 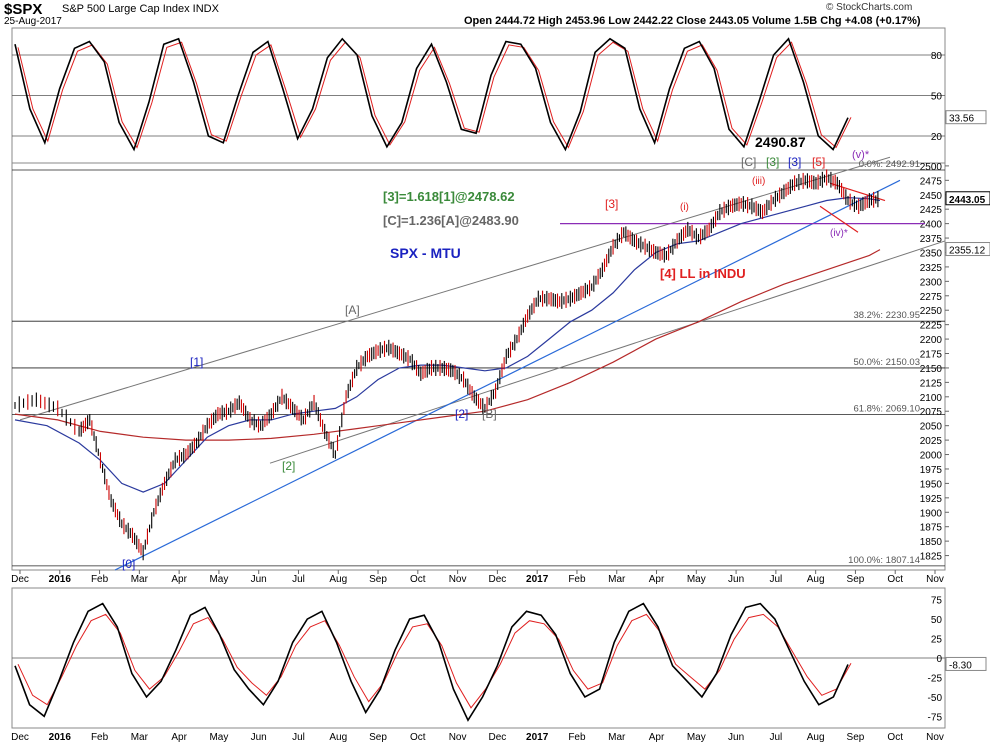 What do you see at coordinates (23, 9) in the screenshot?
I see `ticker-symbol: $SPX` at bounding box center [23, 9].